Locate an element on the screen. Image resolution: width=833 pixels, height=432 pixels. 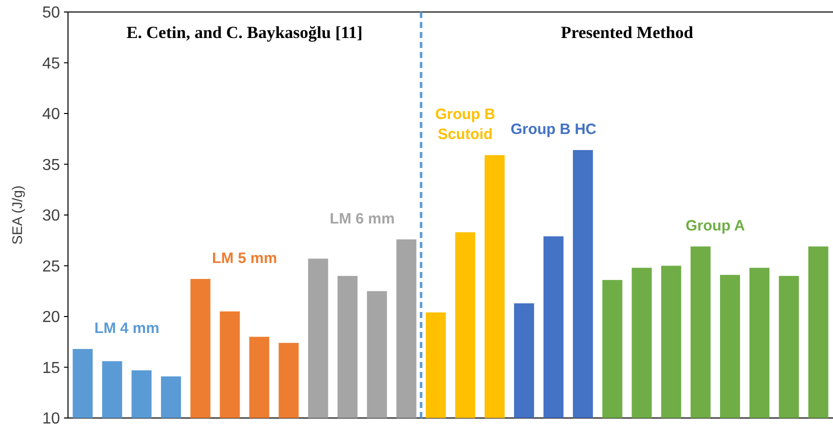
y-axis-title: SEA (J/g) is located at coordinates (17, 215).